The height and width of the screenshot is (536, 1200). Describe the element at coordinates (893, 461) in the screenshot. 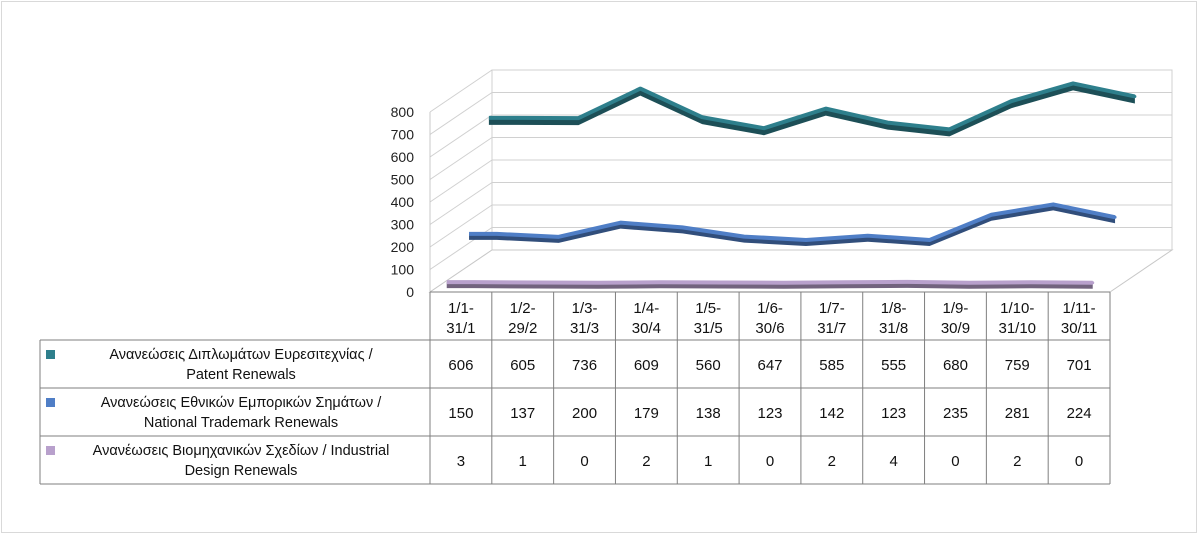

I see `data-label: 4` at that location.